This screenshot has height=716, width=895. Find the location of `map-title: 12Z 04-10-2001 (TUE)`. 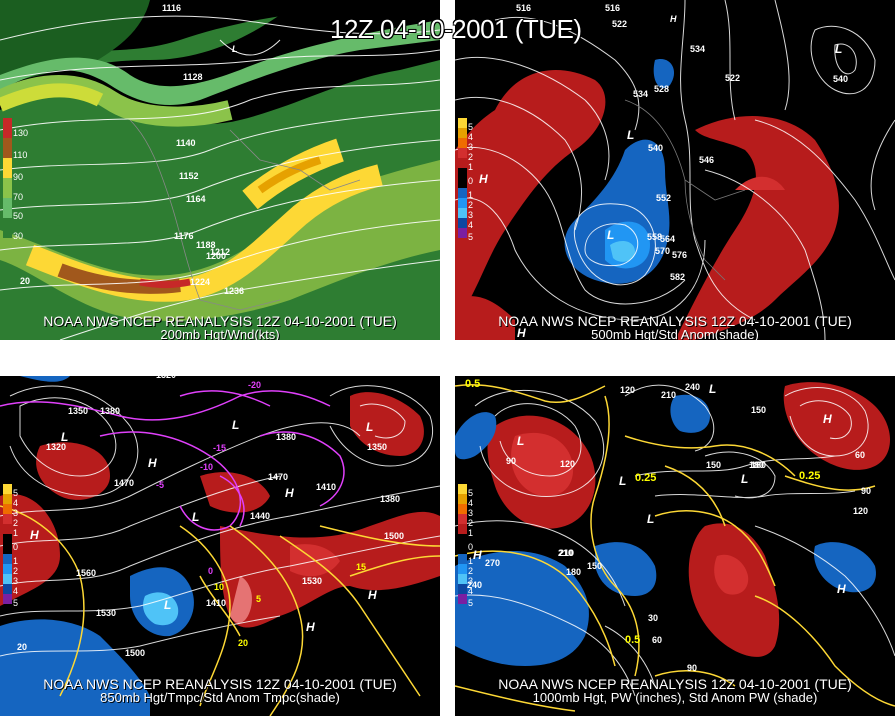

map-title: 12Z 04-10-2001 (TUE) is located at coordinates (456, 29).